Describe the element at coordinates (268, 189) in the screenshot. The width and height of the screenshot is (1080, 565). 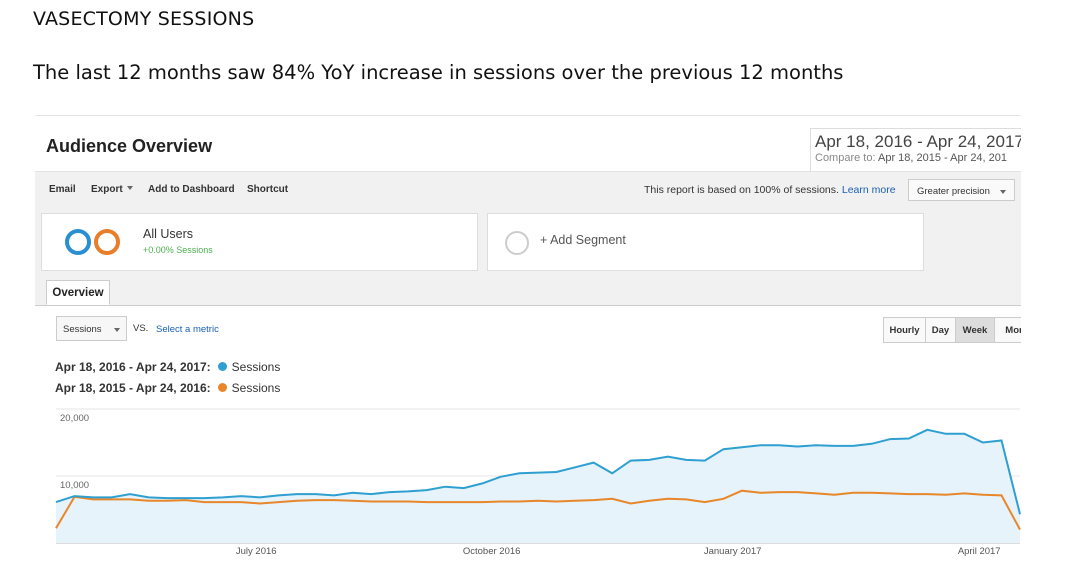
I see `shortcut-button: Shortcut` at that location.